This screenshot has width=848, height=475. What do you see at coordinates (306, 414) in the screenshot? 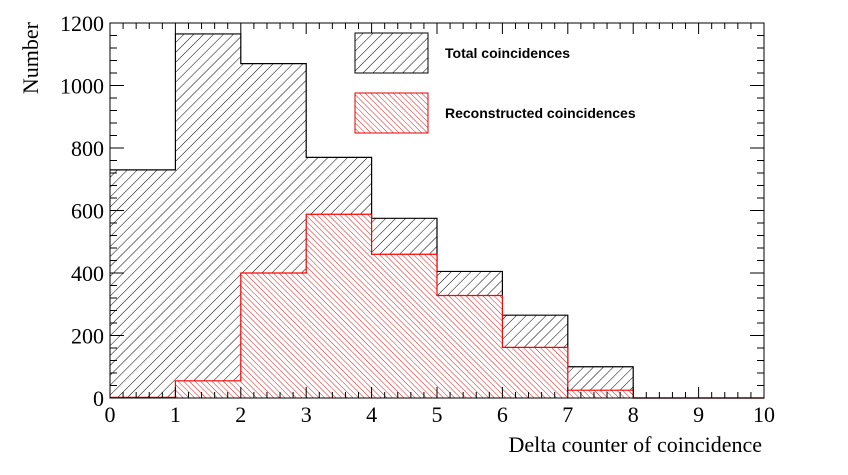
I see `x-tick-label: 3` at bounding box center [306, 414].